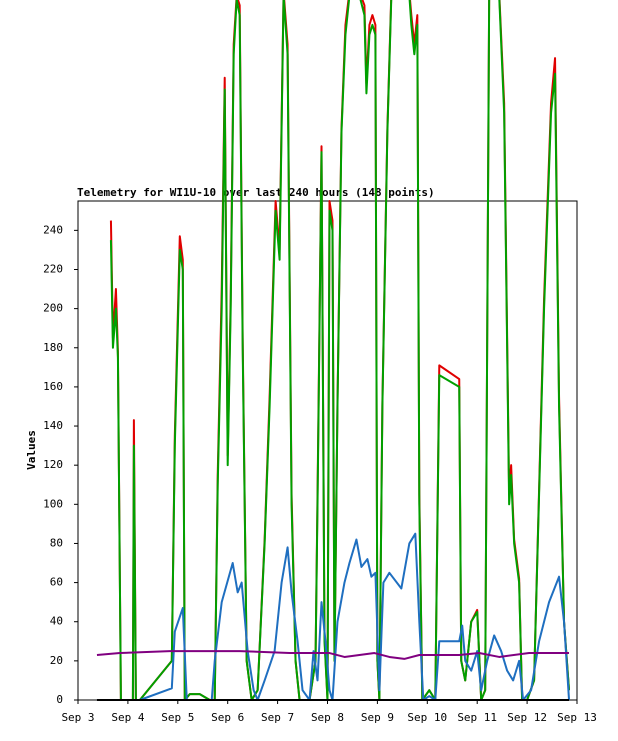  I want to click on x-tick-label: Sep 5, so click(177, 717).